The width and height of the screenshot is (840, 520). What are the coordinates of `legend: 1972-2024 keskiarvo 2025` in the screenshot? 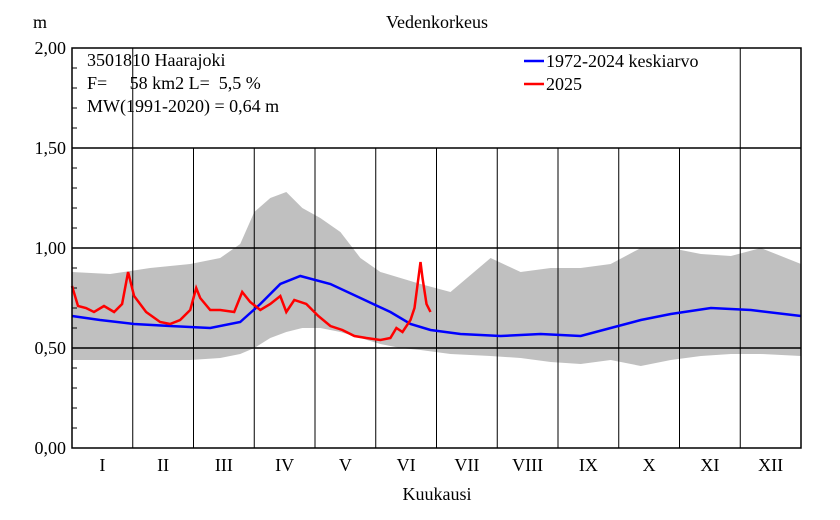 It's located at (611, 72).